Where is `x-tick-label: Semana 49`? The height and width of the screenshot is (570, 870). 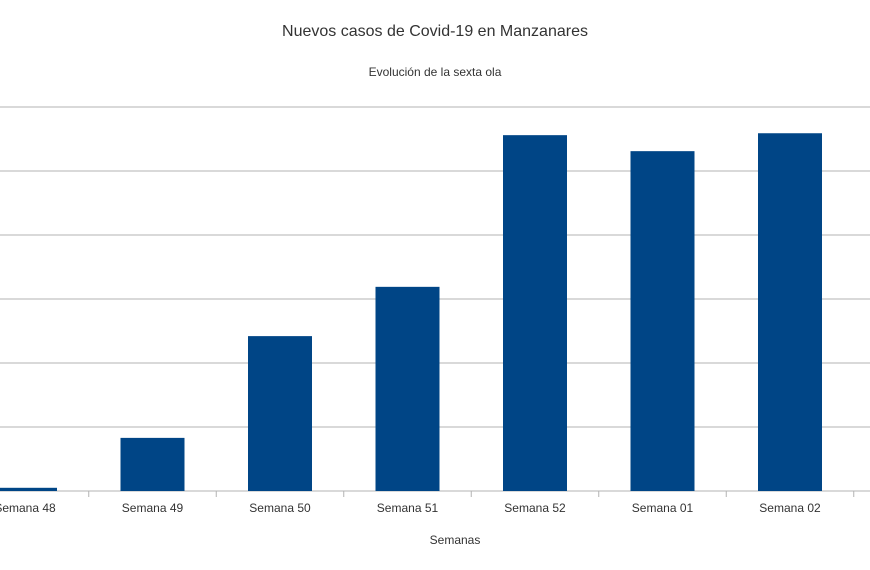 x-tick-label: Semana 49 is located at coordinates (153, 508).